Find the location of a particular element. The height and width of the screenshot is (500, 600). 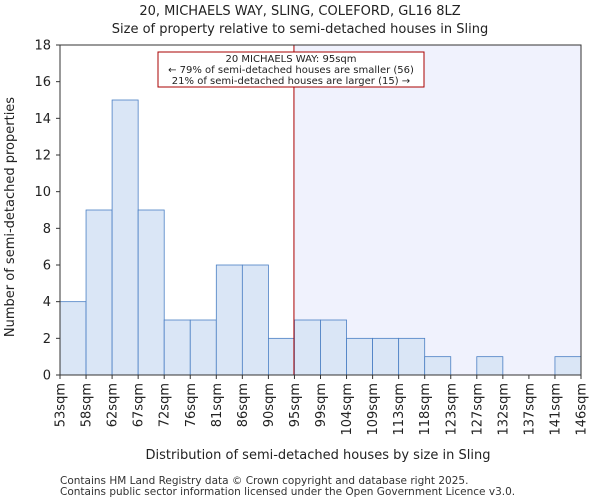

bar-58sqm is located at coordinates (99, 292).